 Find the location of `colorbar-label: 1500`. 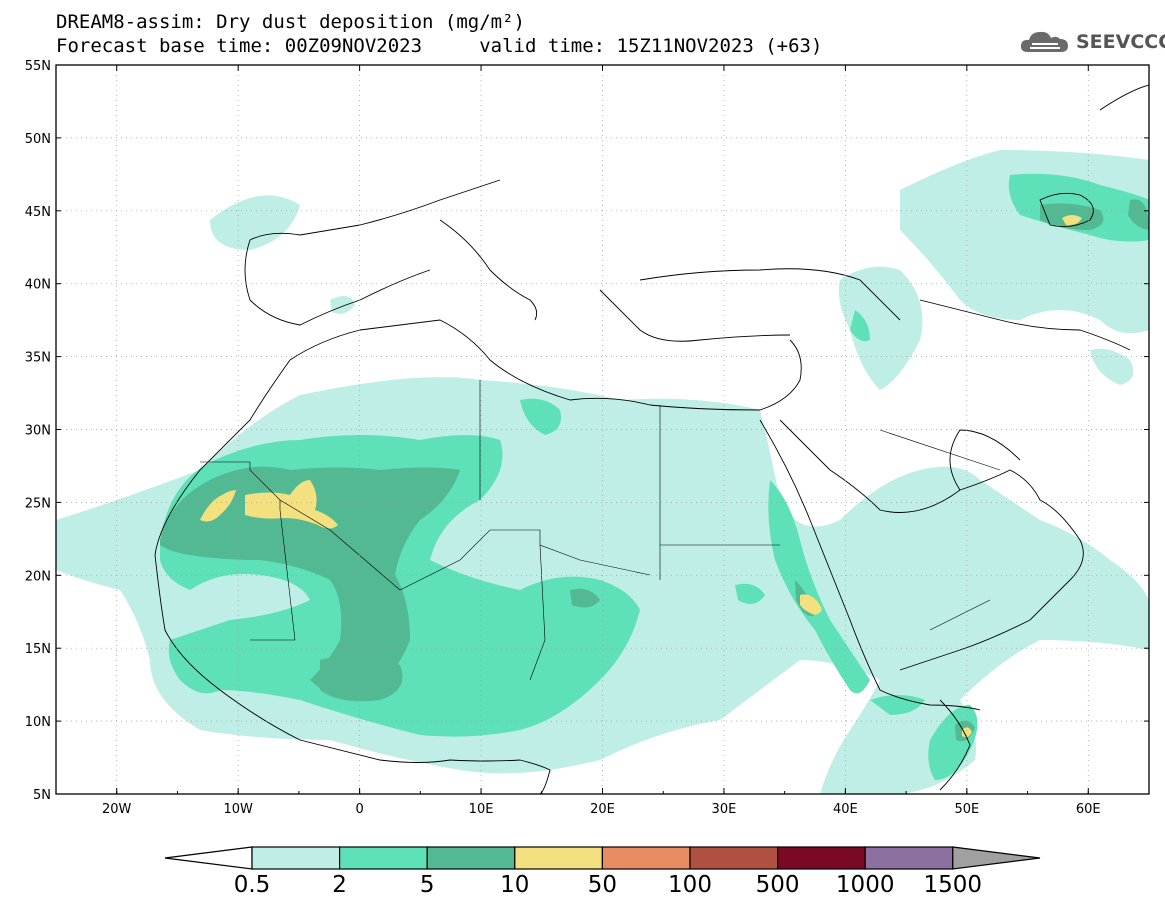

colorbar-label: 1500 is located at coordinates (953, 885).